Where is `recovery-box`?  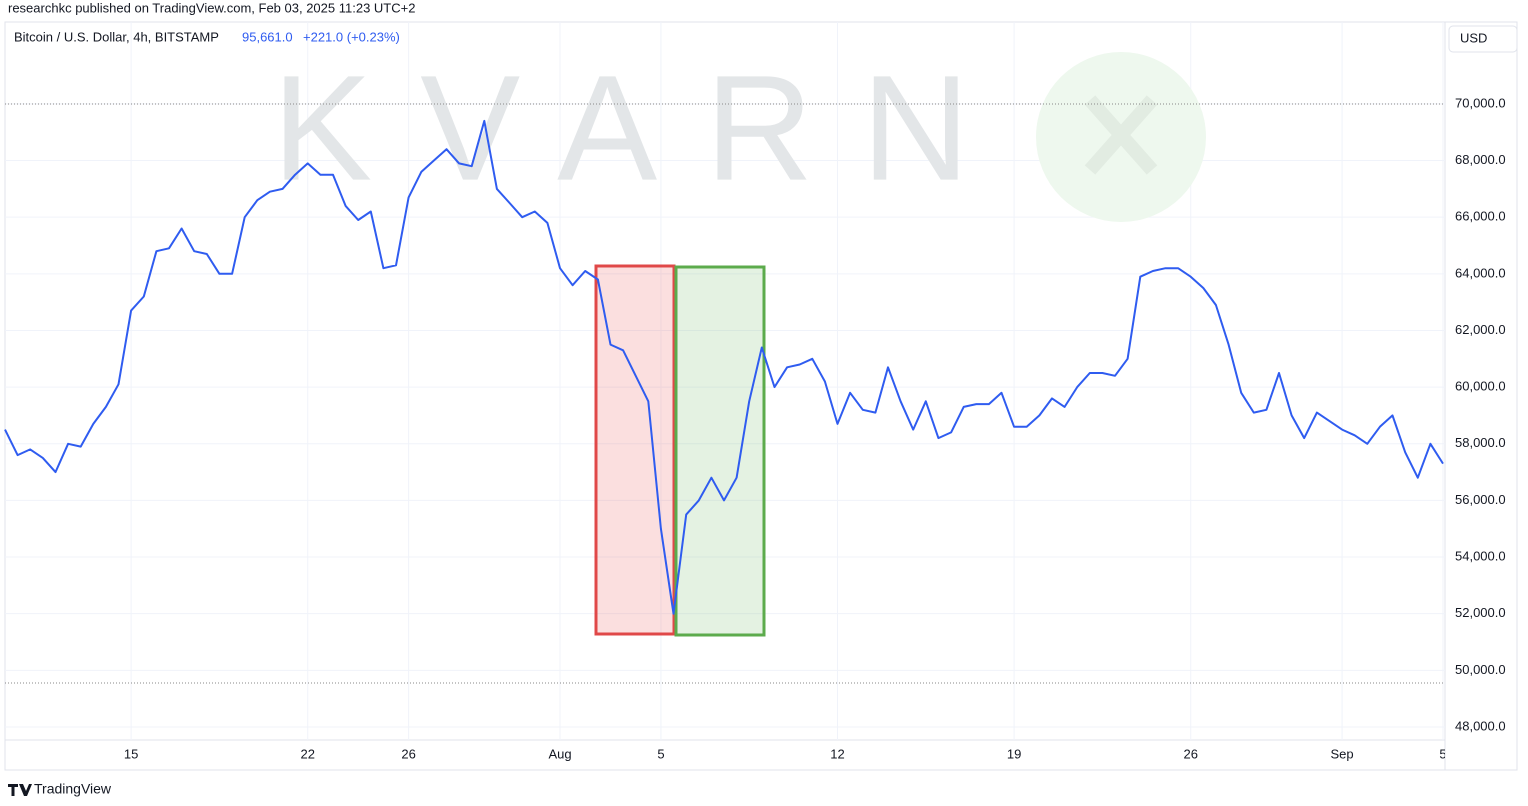
recovery-box is located at coordinates (720, 451).